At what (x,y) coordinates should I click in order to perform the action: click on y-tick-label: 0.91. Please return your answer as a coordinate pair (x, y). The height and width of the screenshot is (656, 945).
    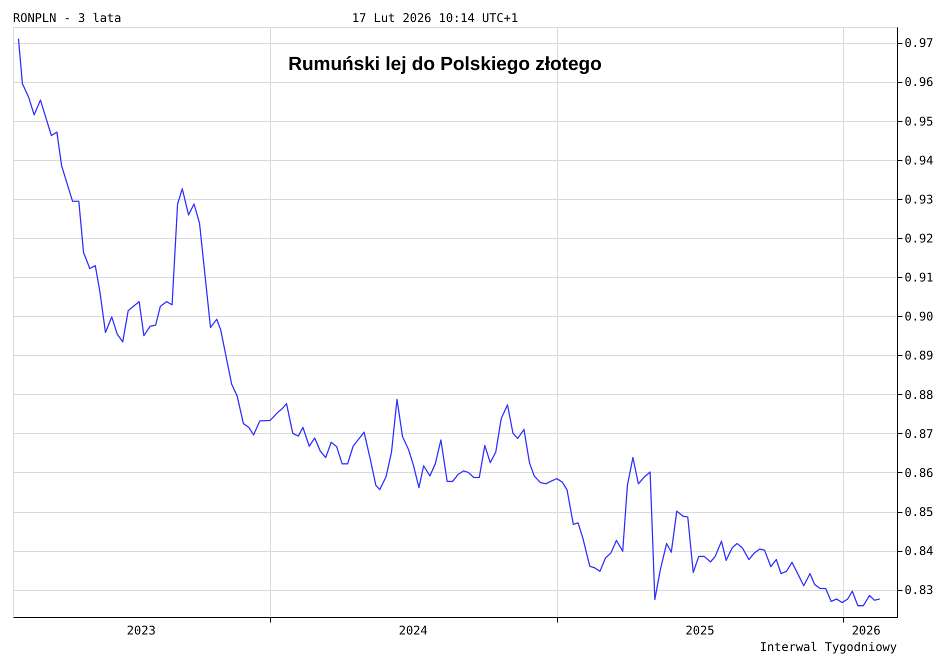
    Looking at the image, I should click on (919, 277).